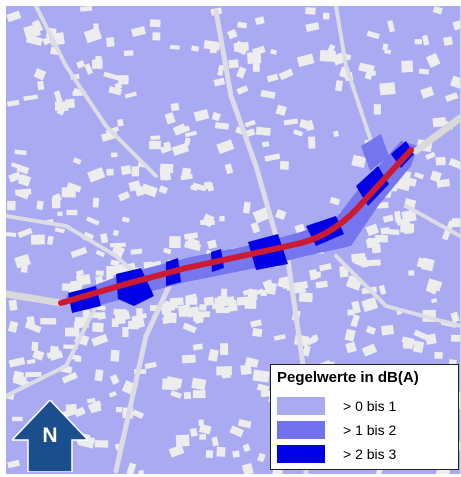 The height and width of the screenshot is (477, 461). I want to click on legend-swatch, so click(301, 454).